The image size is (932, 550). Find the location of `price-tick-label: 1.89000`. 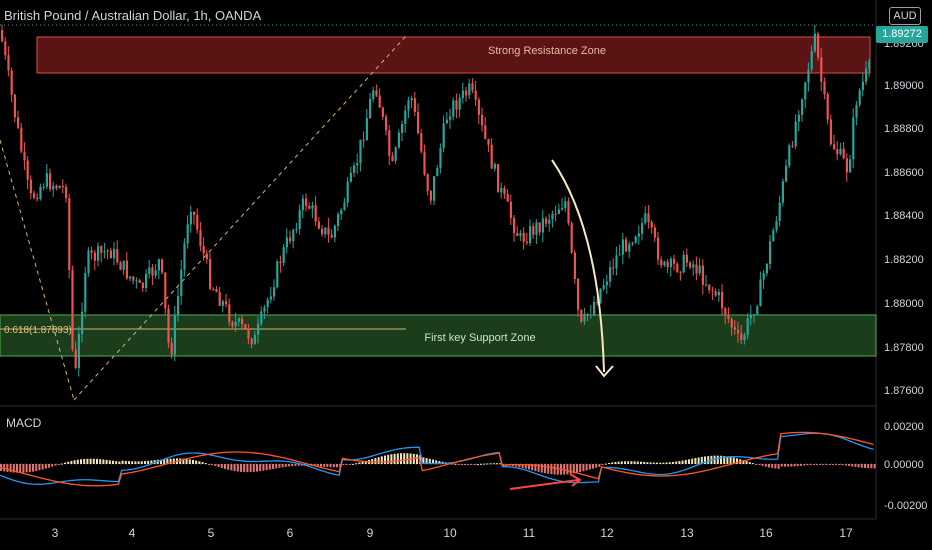

price-tick-label: 1.89000 is located at coordinates (904, 86).